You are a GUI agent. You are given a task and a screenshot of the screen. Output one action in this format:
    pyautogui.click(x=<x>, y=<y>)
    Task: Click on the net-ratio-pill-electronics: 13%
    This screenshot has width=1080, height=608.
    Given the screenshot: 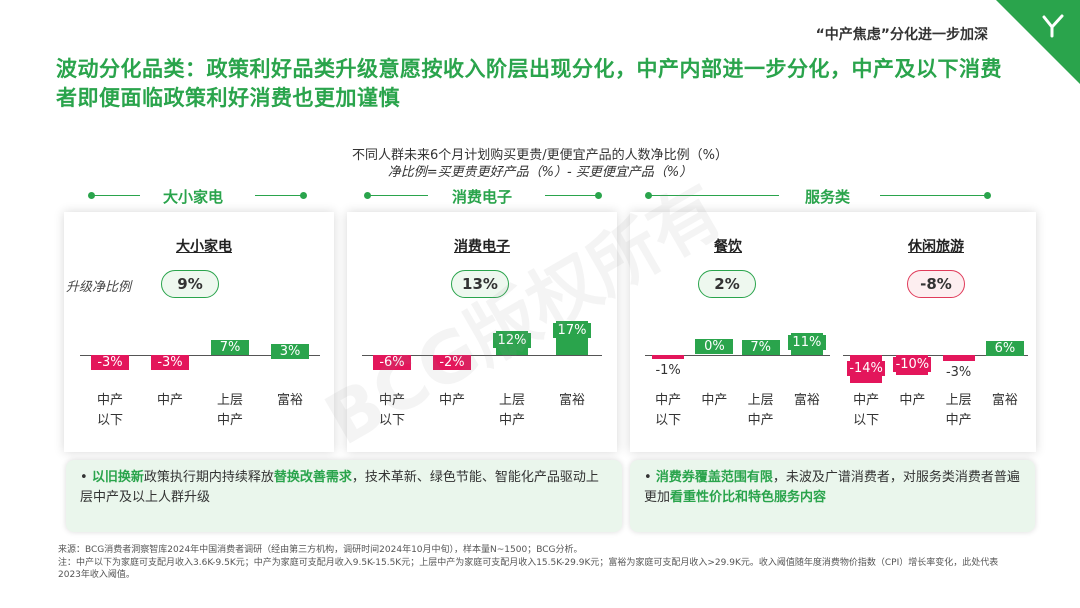 What is the action you would take?
    pyautogui.click(x=480, y=284)
    